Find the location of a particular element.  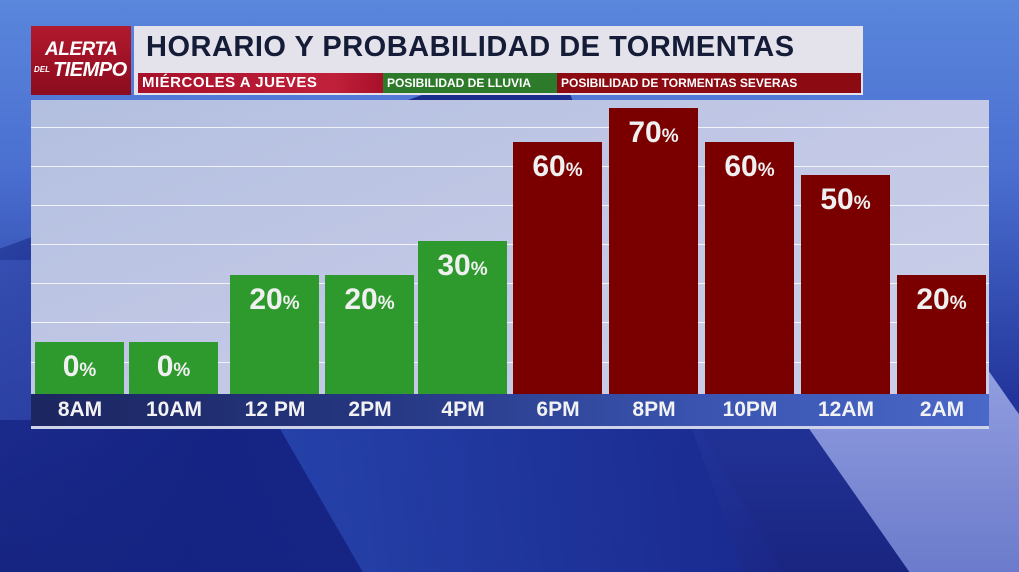

legend-severe-storms: POSIBILIDAD DE TORMENTAS SEVERAS is located at coordinates (709, 83).